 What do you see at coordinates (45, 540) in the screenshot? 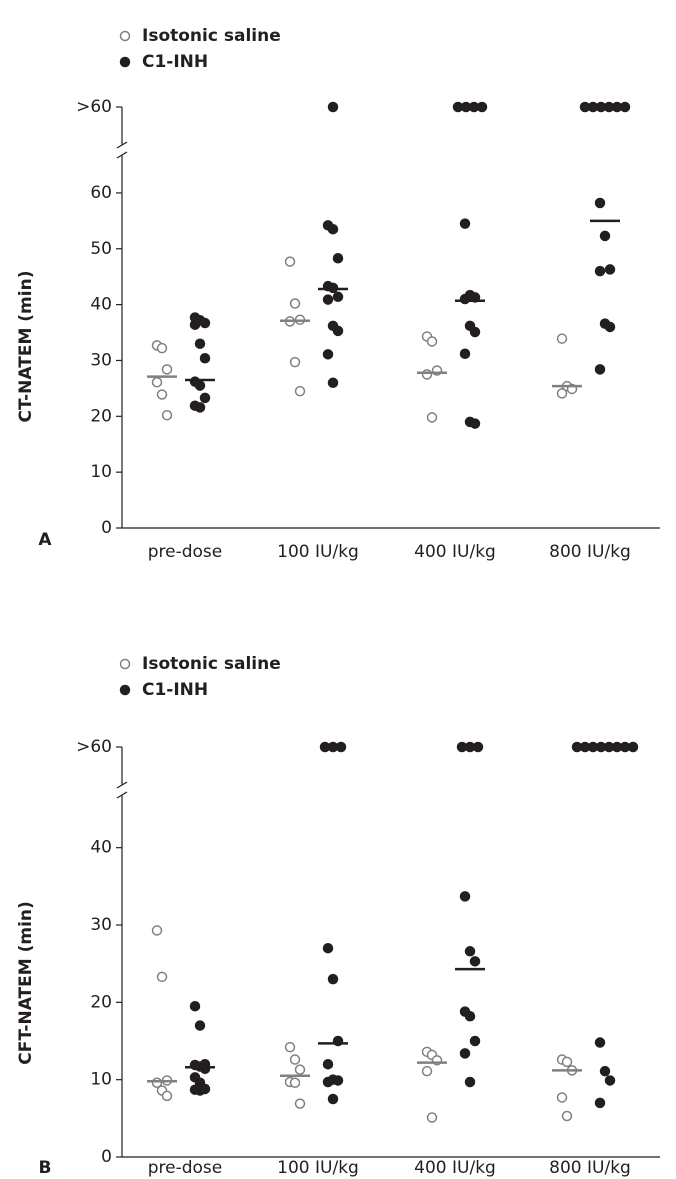
I see `panel-label: A` at bounding box center [45, 540].